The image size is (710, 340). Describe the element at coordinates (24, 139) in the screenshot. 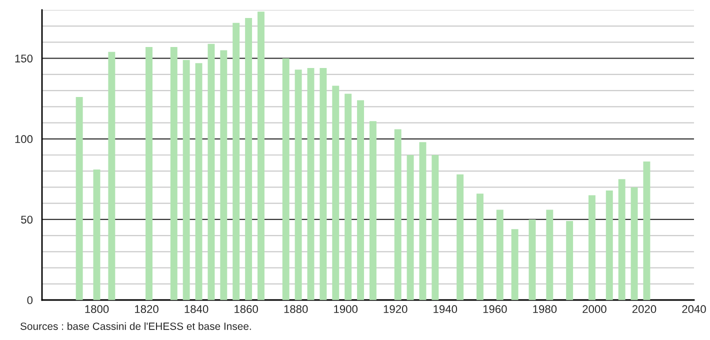

I see `y-tick-label: 100` at that location.